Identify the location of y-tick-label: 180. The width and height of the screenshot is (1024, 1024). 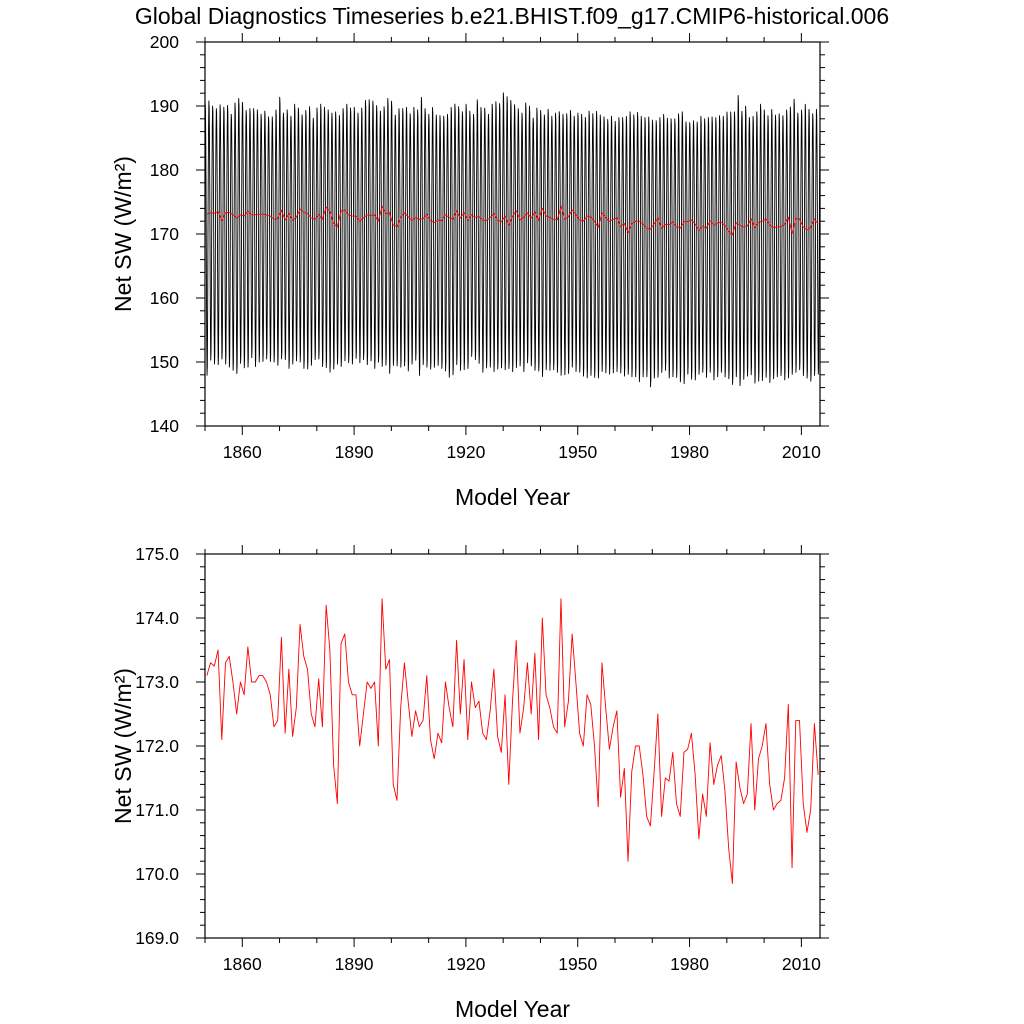
(164, 170).